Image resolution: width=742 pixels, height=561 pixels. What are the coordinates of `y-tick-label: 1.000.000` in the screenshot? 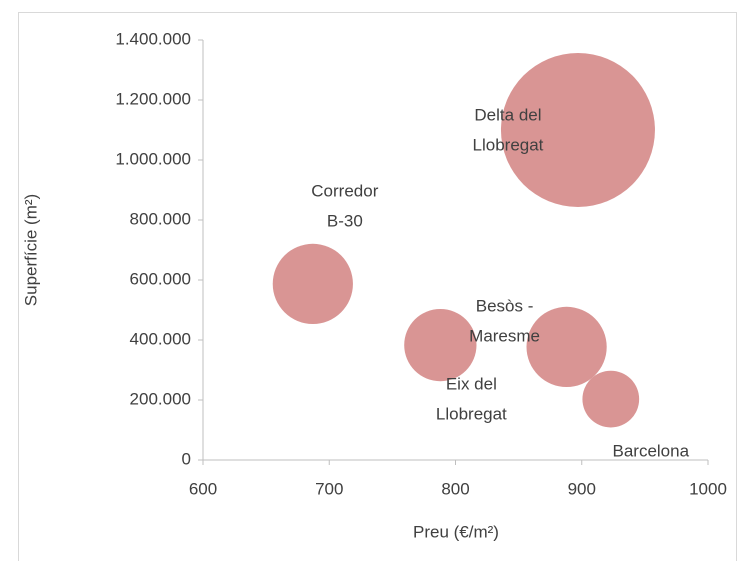 It's located at (153, 158).